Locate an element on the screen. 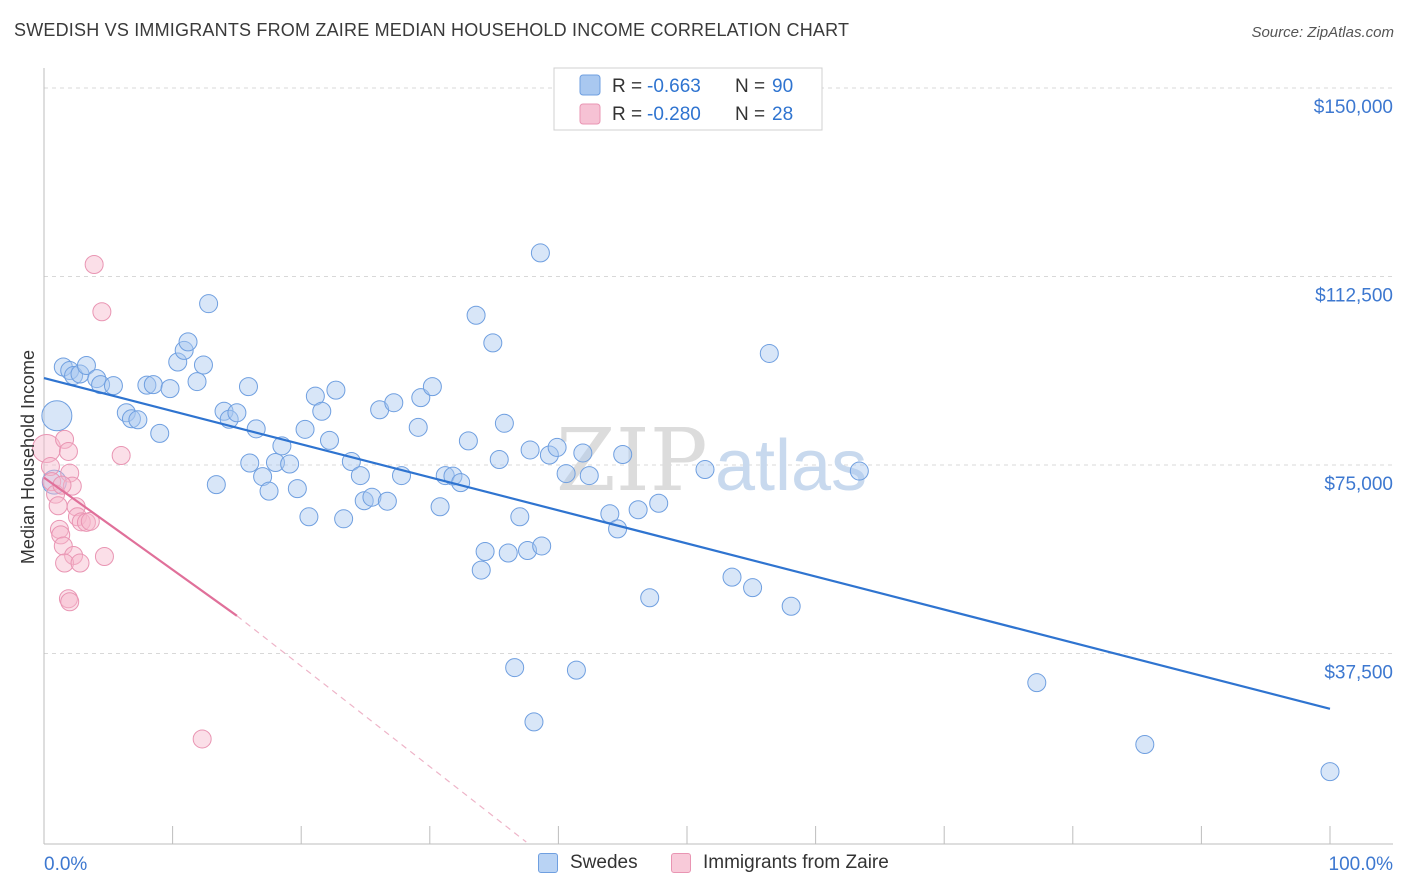 The image size is (1406, 892). zaire-points is located at coordinates (122, 501).